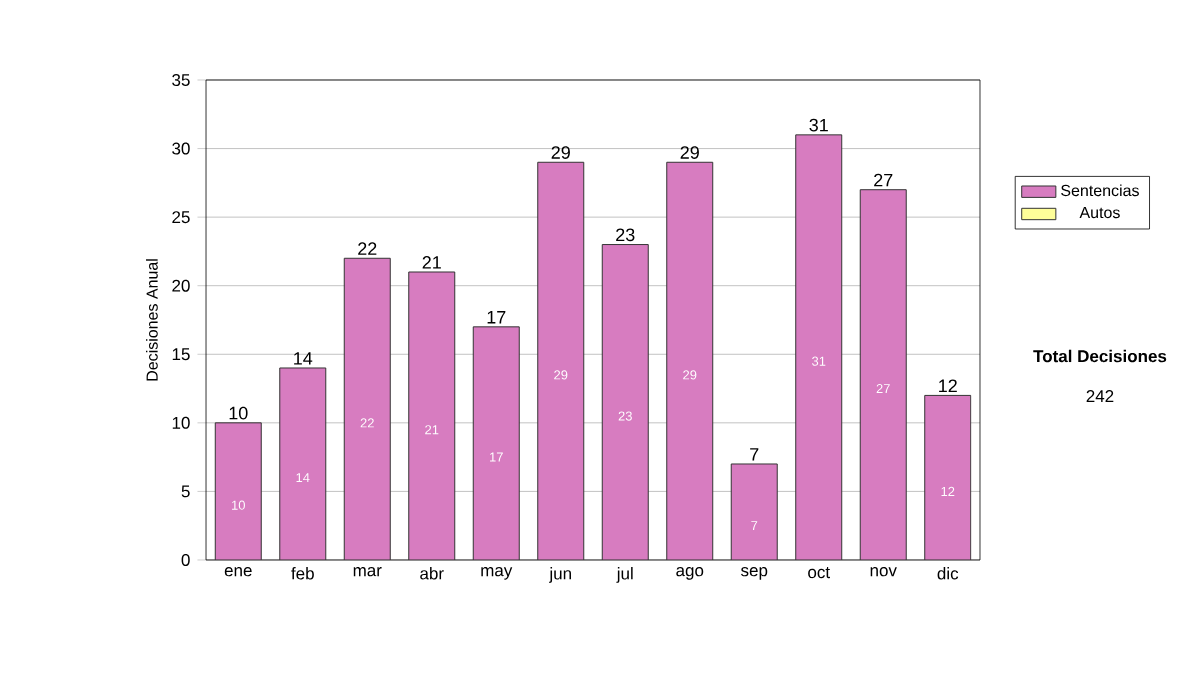 This screenshot has height=680, width=1200. I want to click on total-label: 7, so click(754, 454).